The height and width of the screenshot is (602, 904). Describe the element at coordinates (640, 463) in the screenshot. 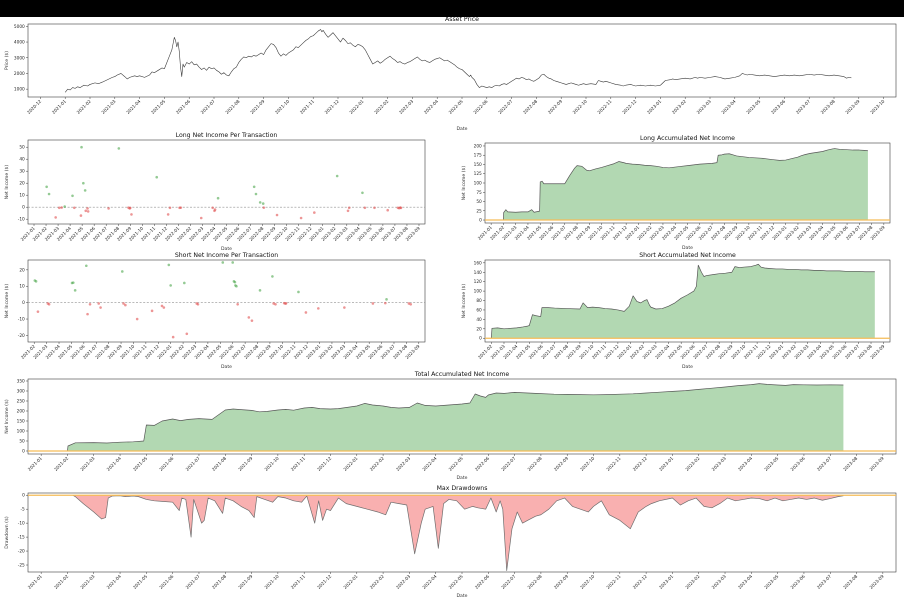

I see `x-tick-label: 2022-12` at that location.